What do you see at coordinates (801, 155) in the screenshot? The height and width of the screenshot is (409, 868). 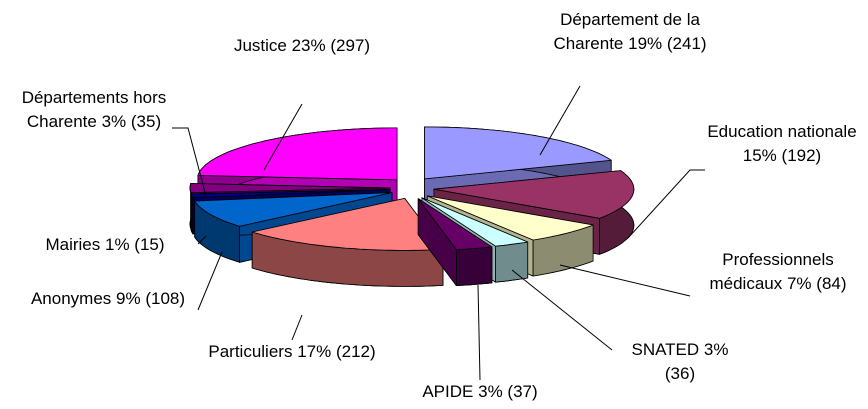 I see `value-label: (192)` at bounding box center [801, 155].